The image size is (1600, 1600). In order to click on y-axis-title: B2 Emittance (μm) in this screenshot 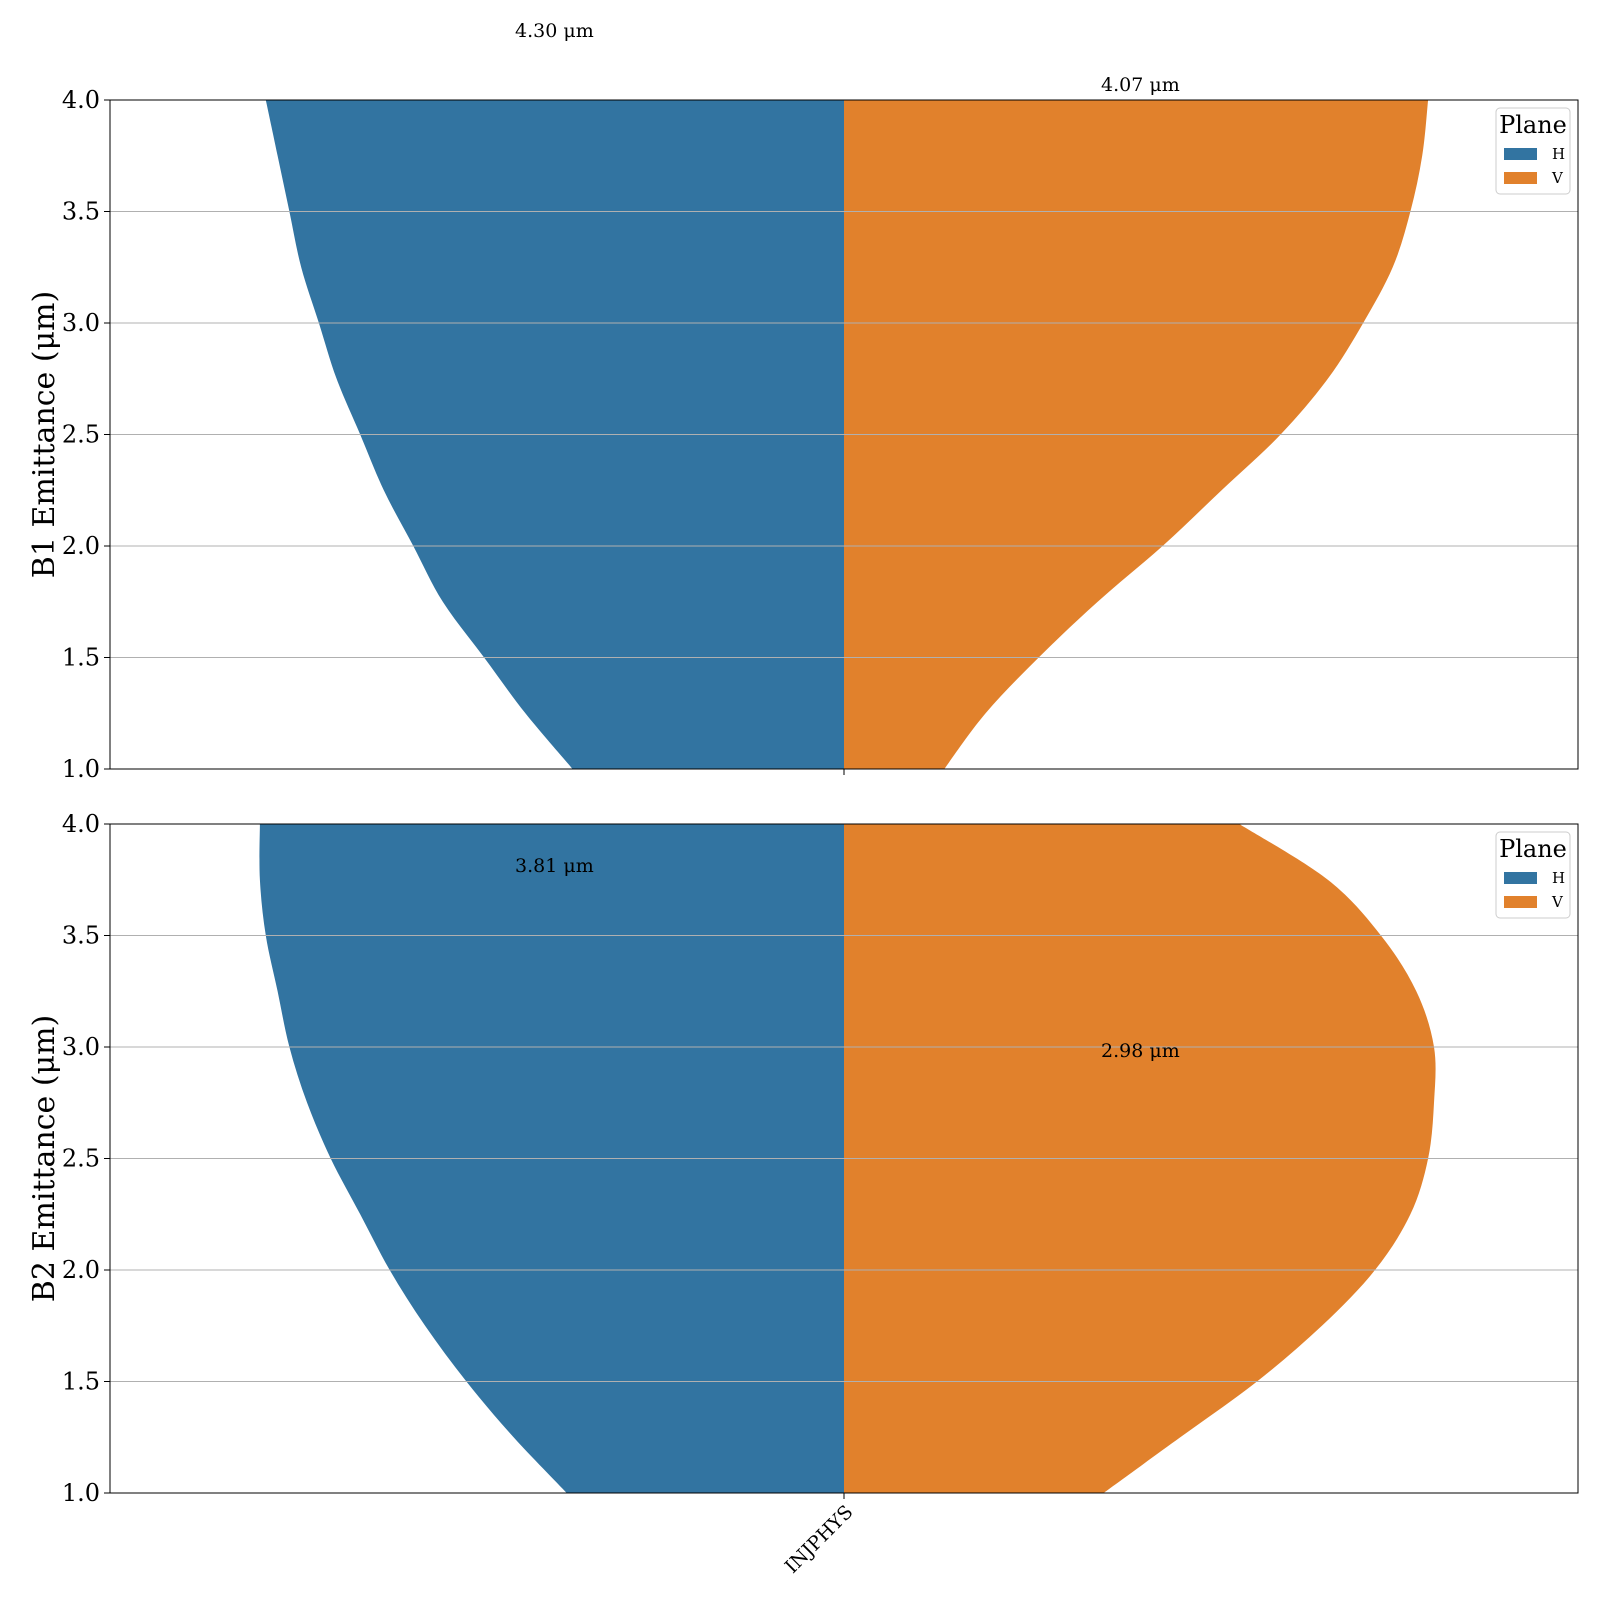, I will do `click(44, 1158)`.